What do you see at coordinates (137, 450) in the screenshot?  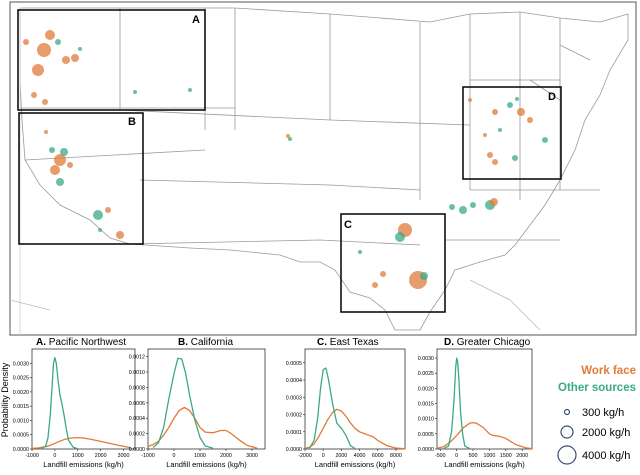 I see `y-tick-label: 0.0000` at bounding box center [137, 450].